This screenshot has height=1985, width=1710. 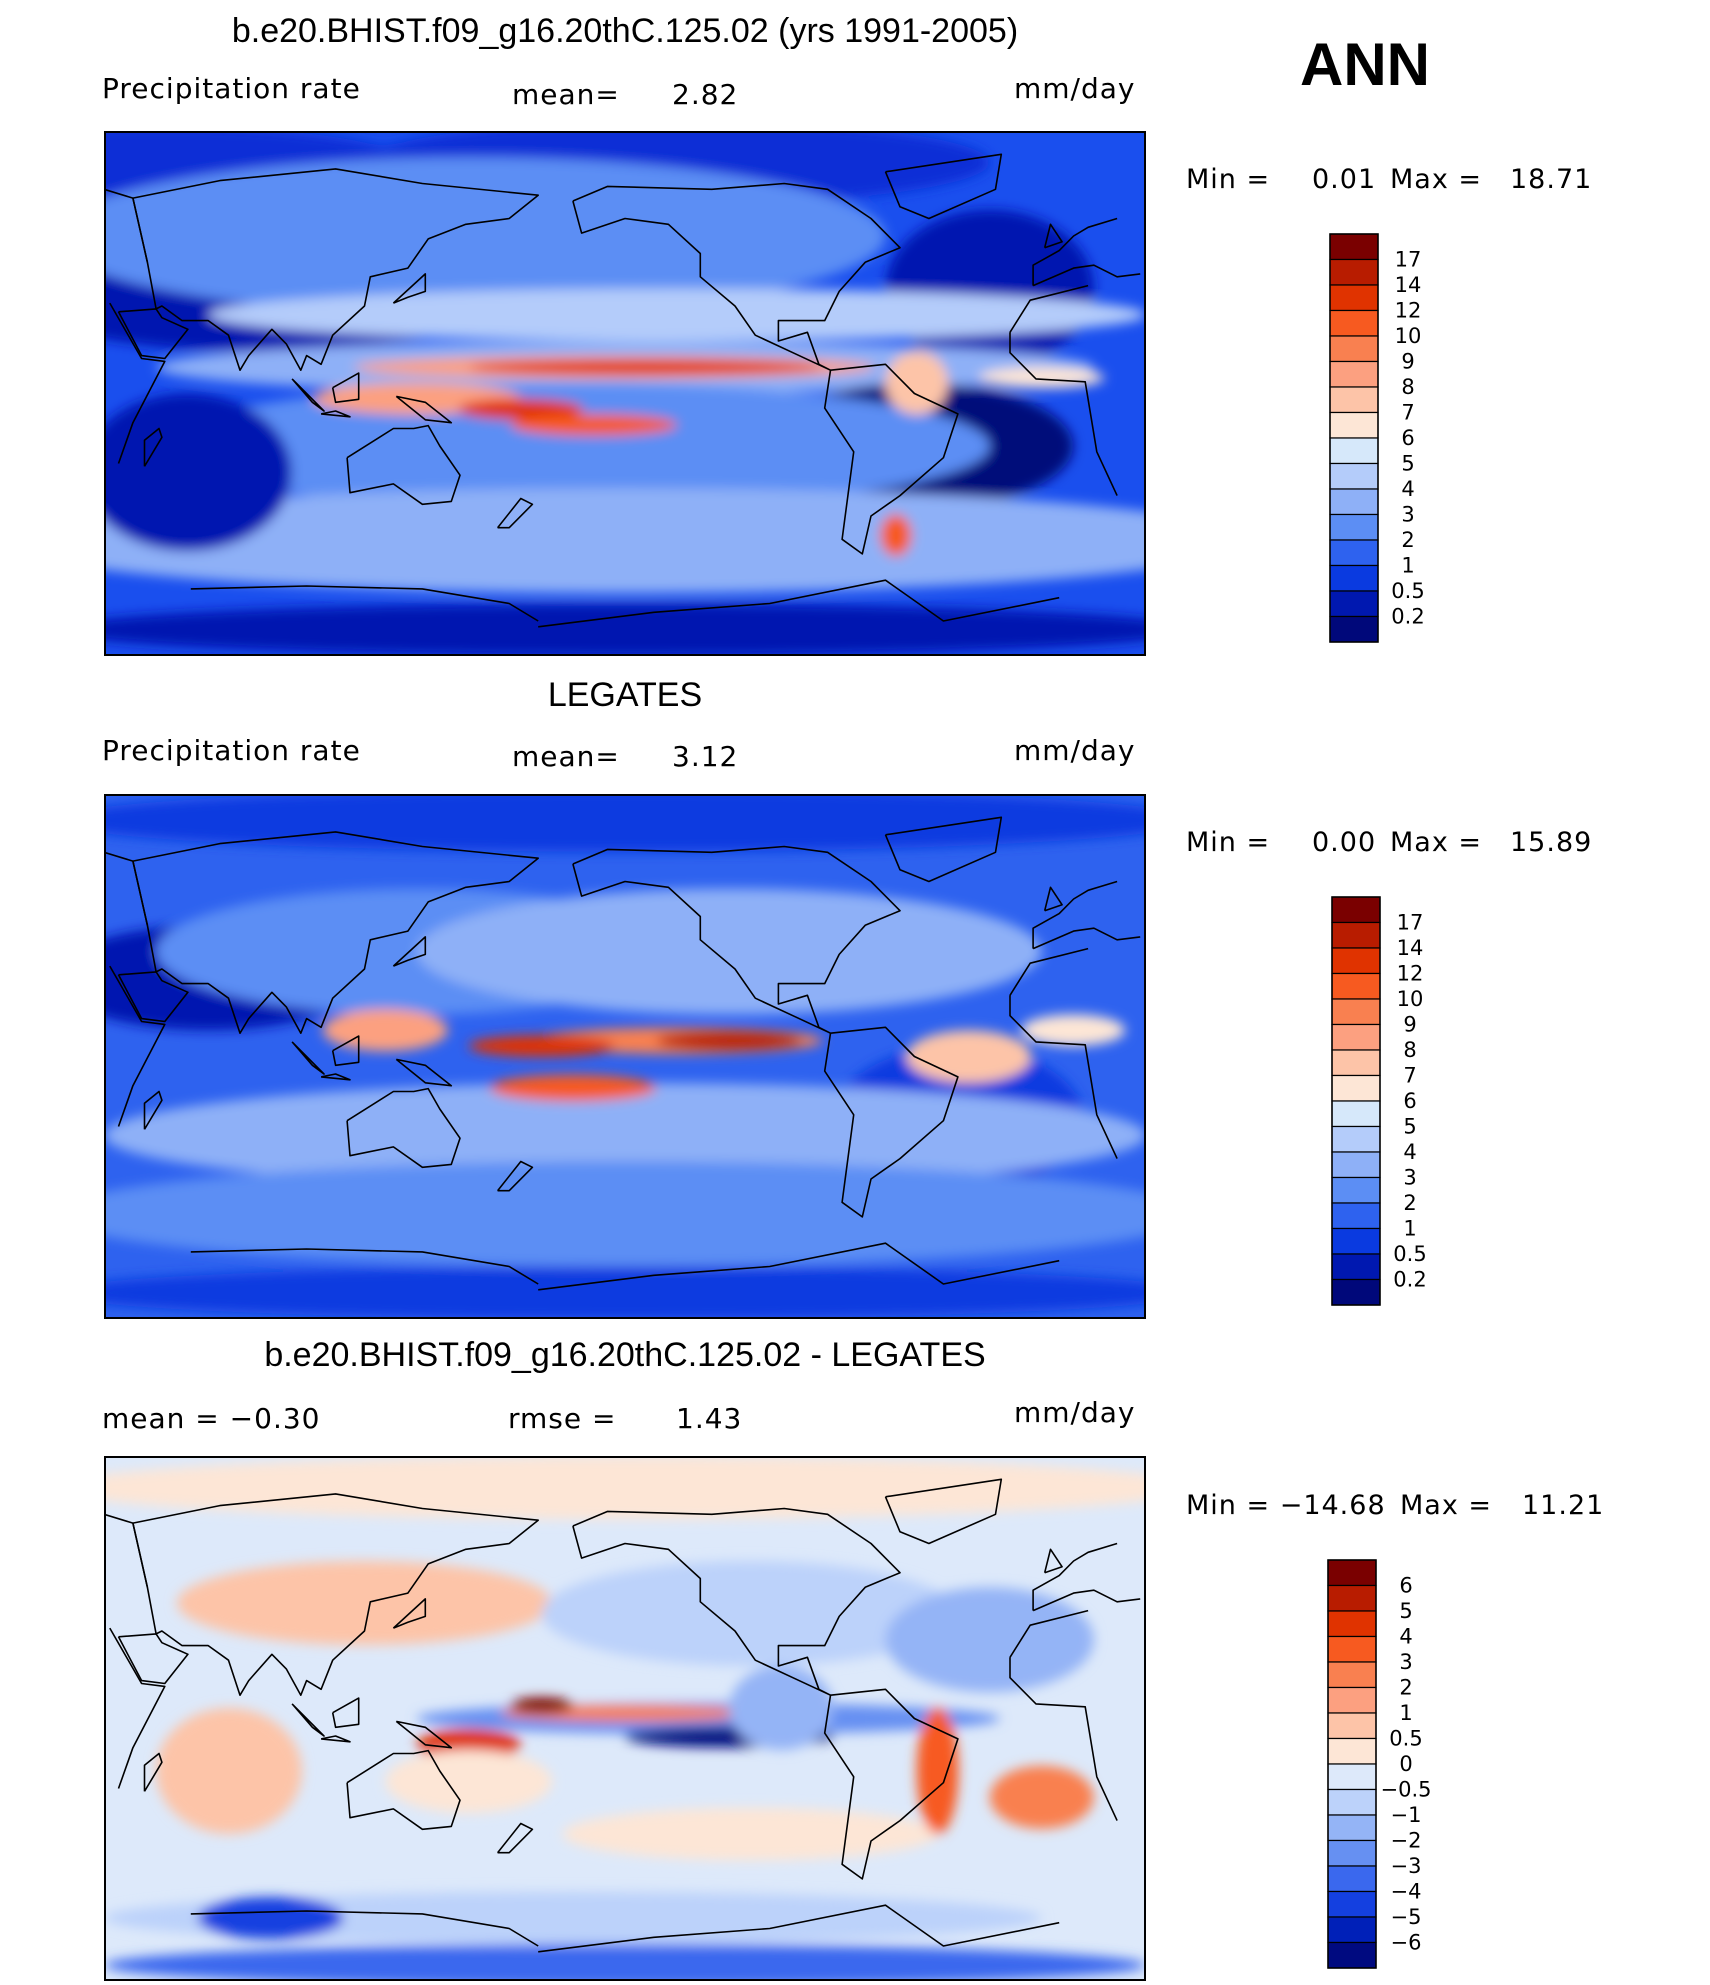 What do you see at coordinates (1344, 179) in the screenshot?
I see `min-value: 0.01` at bounding box center [1344, 179].